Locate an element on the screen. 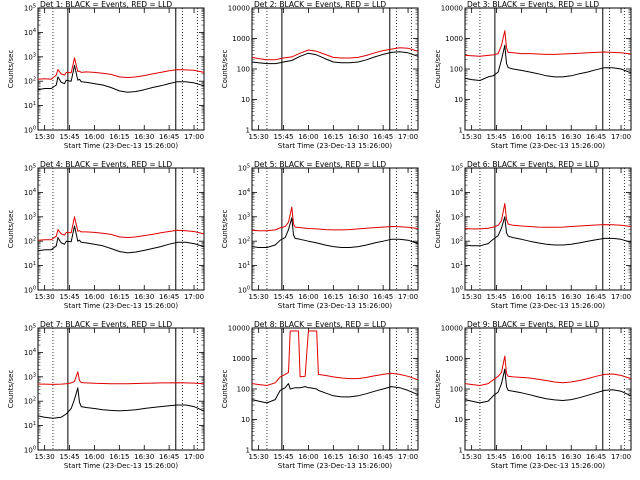 The image size is (640, 480). y-tick-label: 10000 is located at coordinates (239, 9).